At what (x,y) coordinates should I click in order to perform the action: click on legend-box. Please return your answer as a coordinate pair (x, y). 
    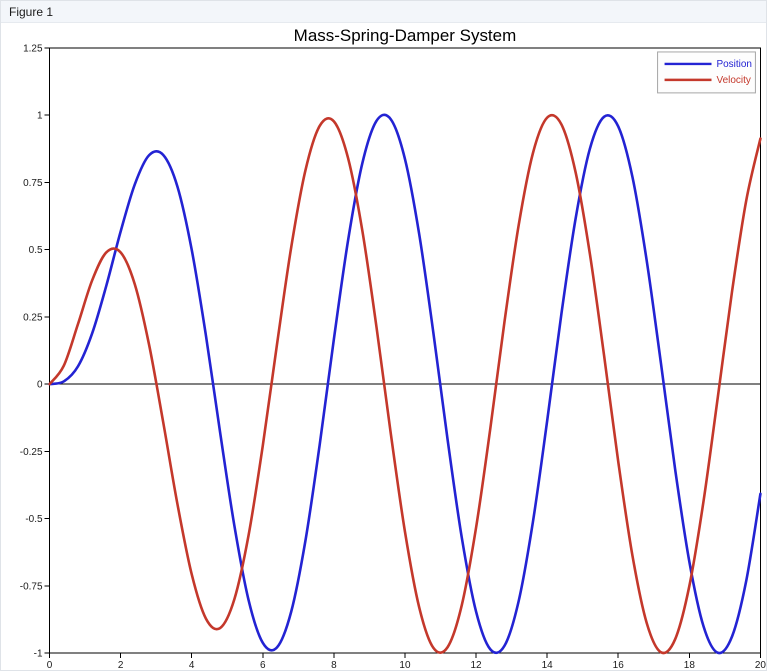
    Looking at the image, I should click on (706, 72).